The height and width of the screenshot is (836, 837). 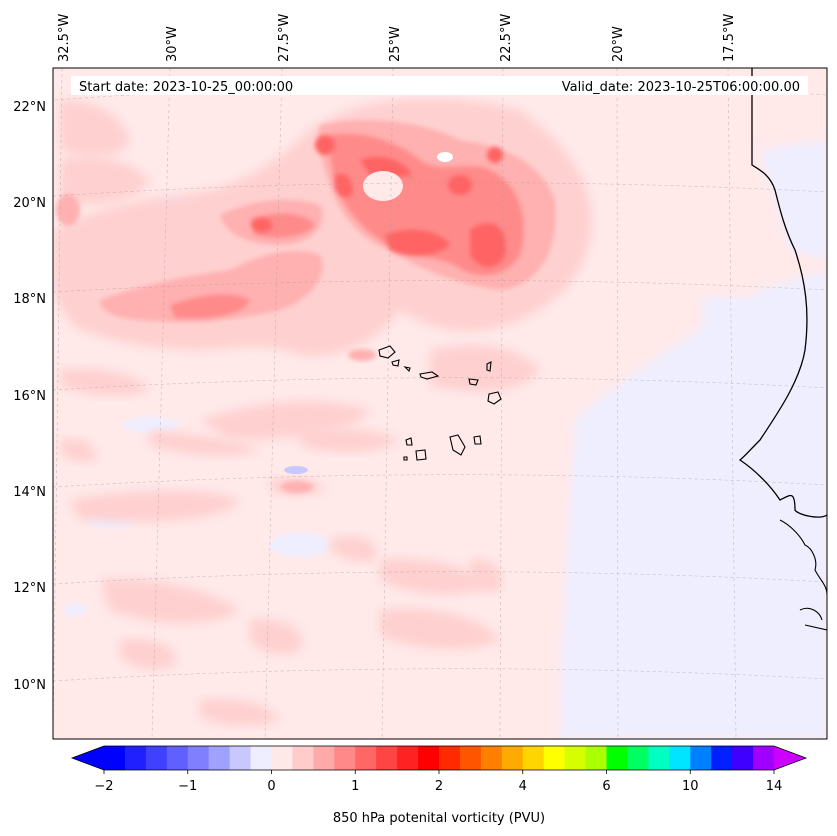 I want to click on african-coastline, so click(x=782, y=293).